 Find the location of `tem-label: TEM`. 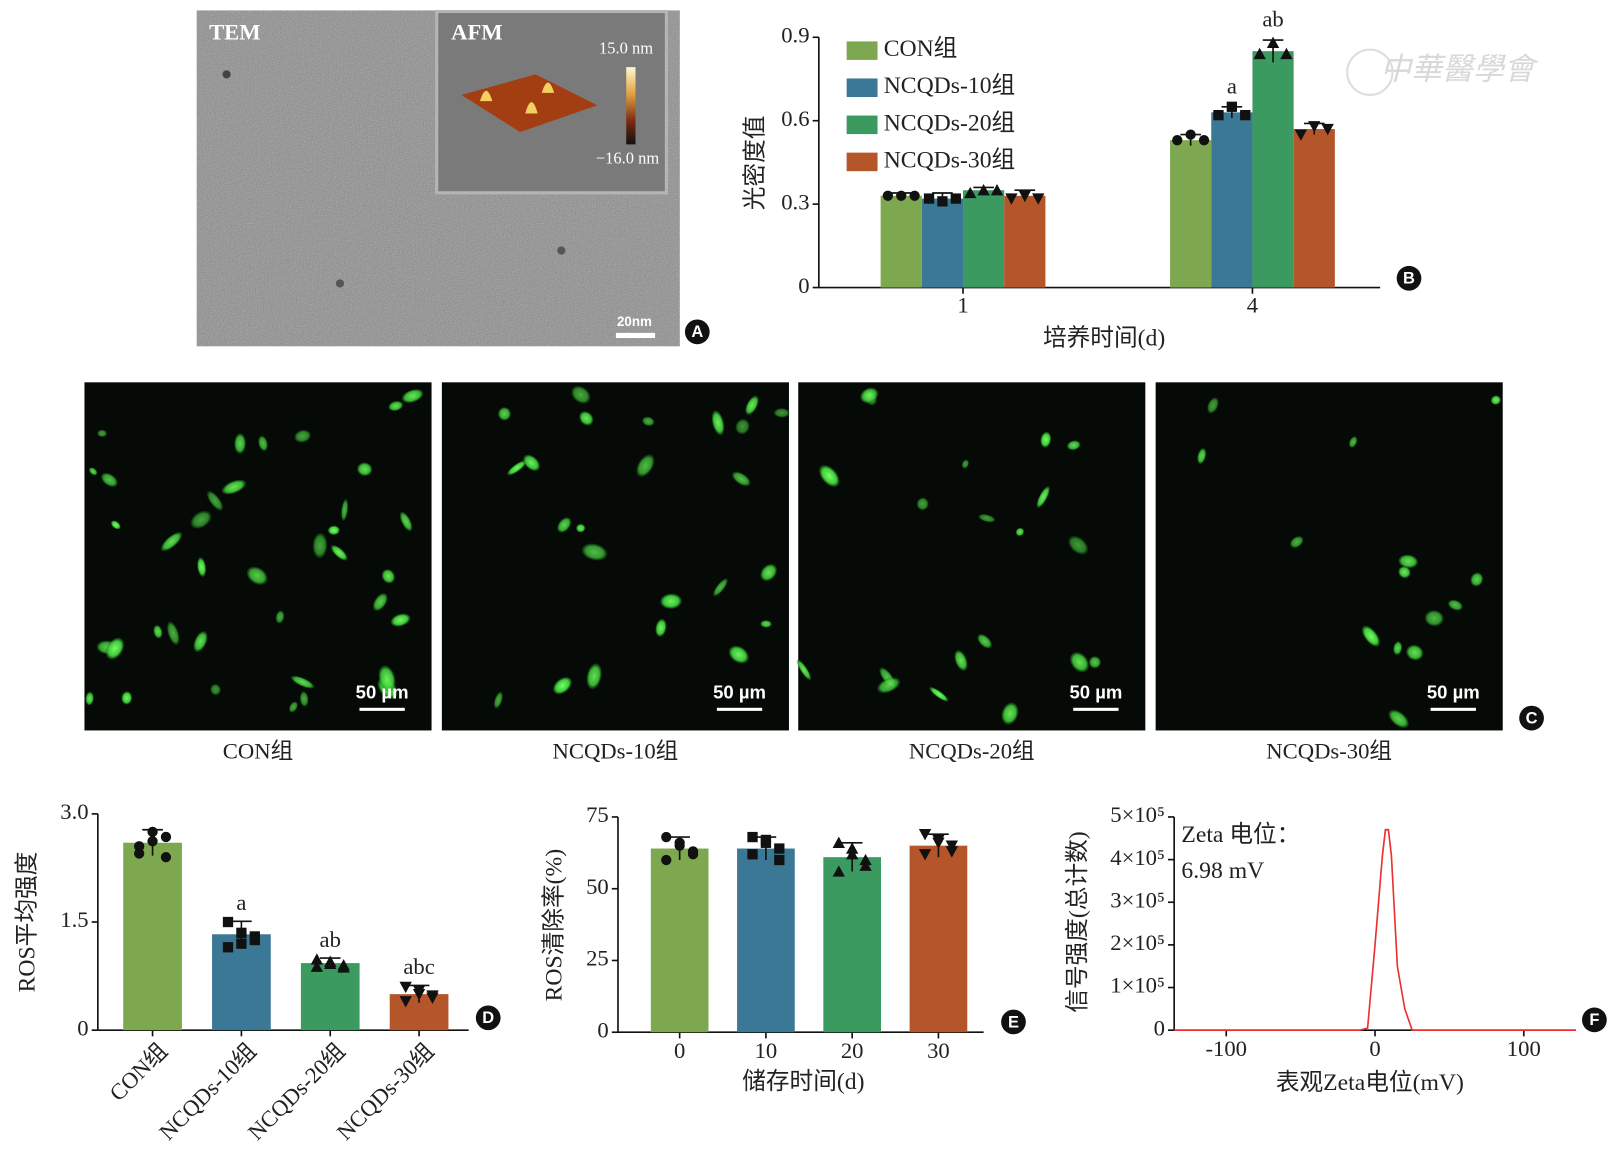

tem-label: TEM is located at coordinates (235, 31).